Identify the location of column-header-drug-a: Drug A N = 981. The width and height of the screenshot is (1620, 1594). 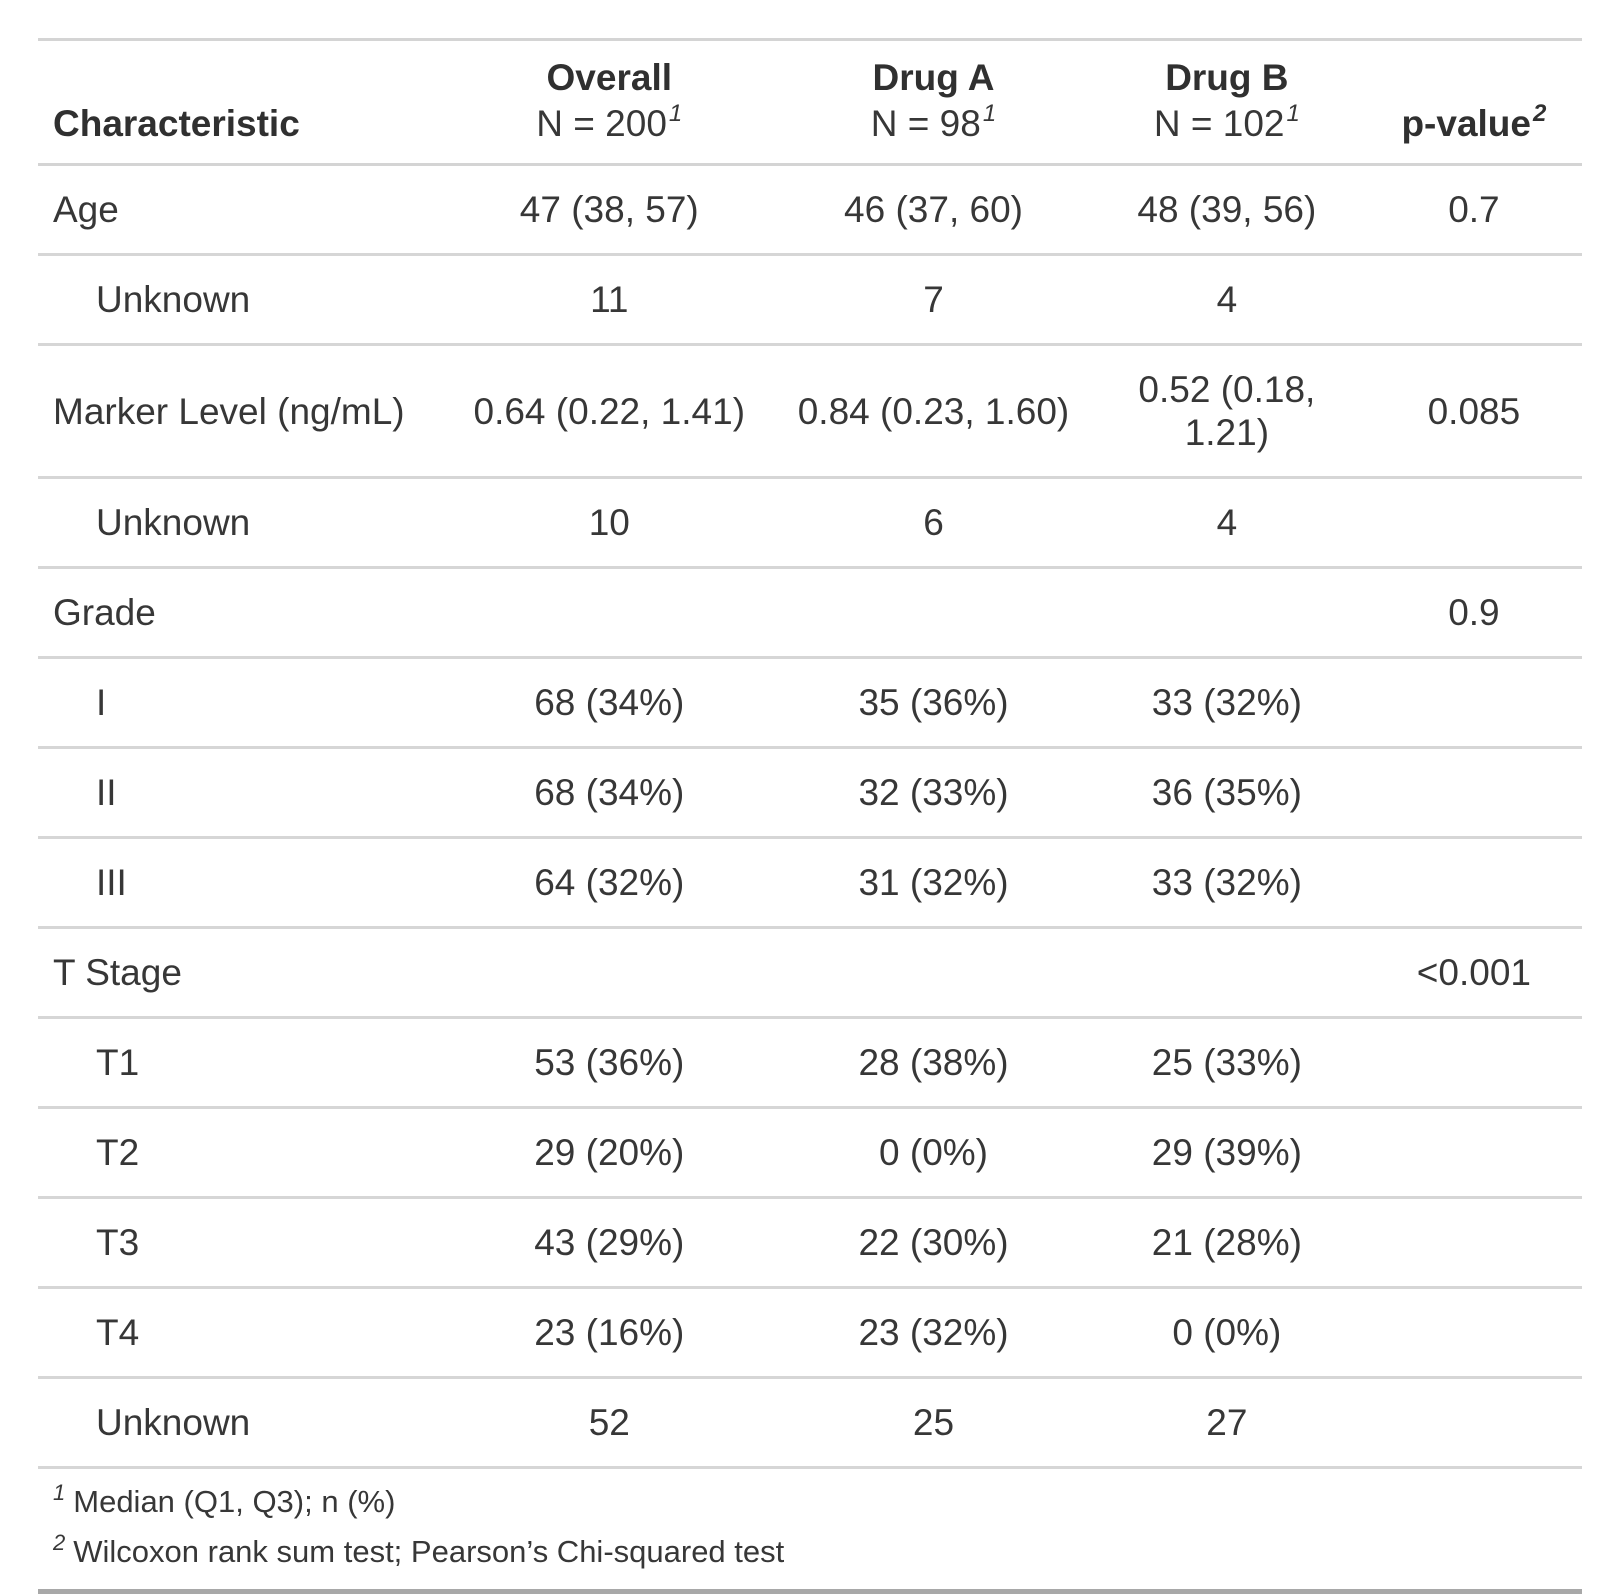
(933, 102).